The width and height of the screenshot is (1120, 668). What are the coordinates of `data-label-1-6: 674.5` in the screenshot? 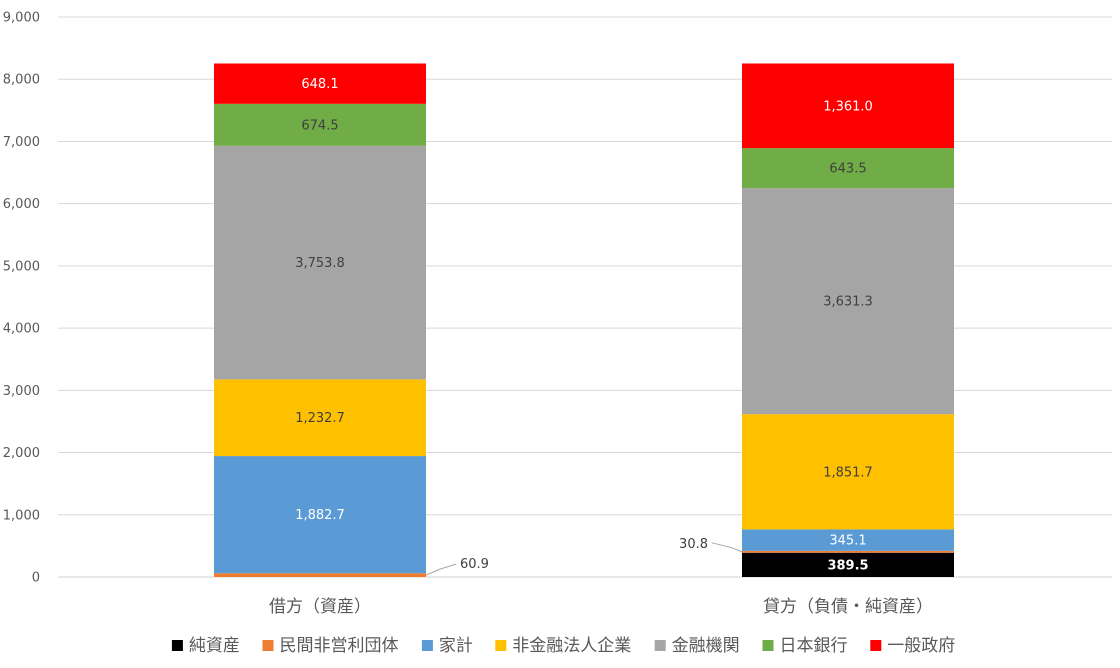 It's located at (319, 125).